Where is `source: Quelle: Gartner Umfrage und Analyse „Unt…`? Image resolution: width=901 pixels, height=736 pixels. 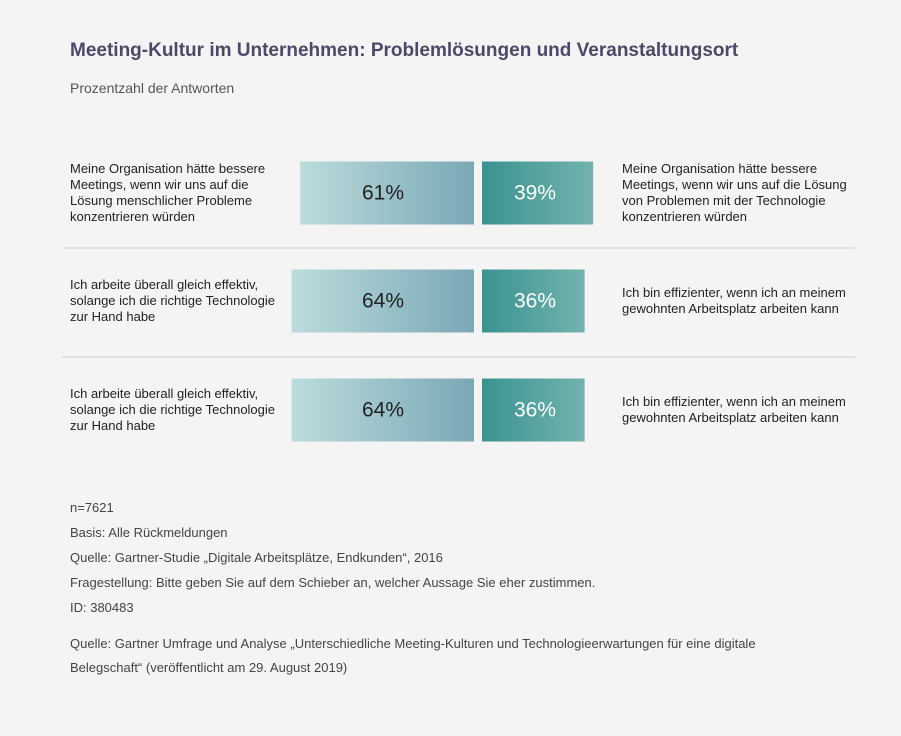 source: Quelle: Gartner Umfrage und Analyse „Unt… is located at coordinates (413, 655).